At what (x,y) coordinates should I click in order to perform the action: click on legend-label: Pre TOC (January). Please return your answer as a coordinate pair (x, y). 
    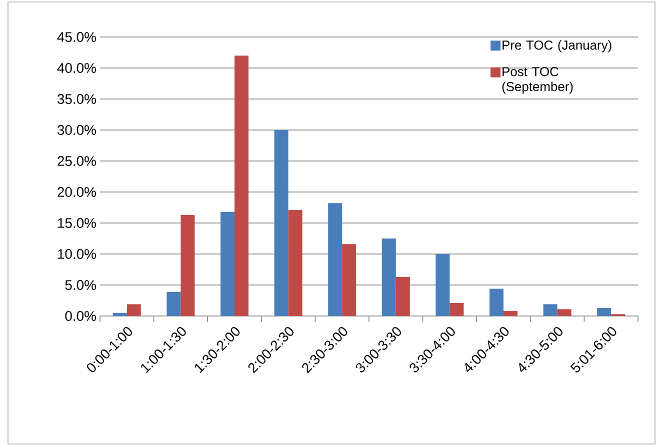
    Looking at the image, I should click on (557, 46).